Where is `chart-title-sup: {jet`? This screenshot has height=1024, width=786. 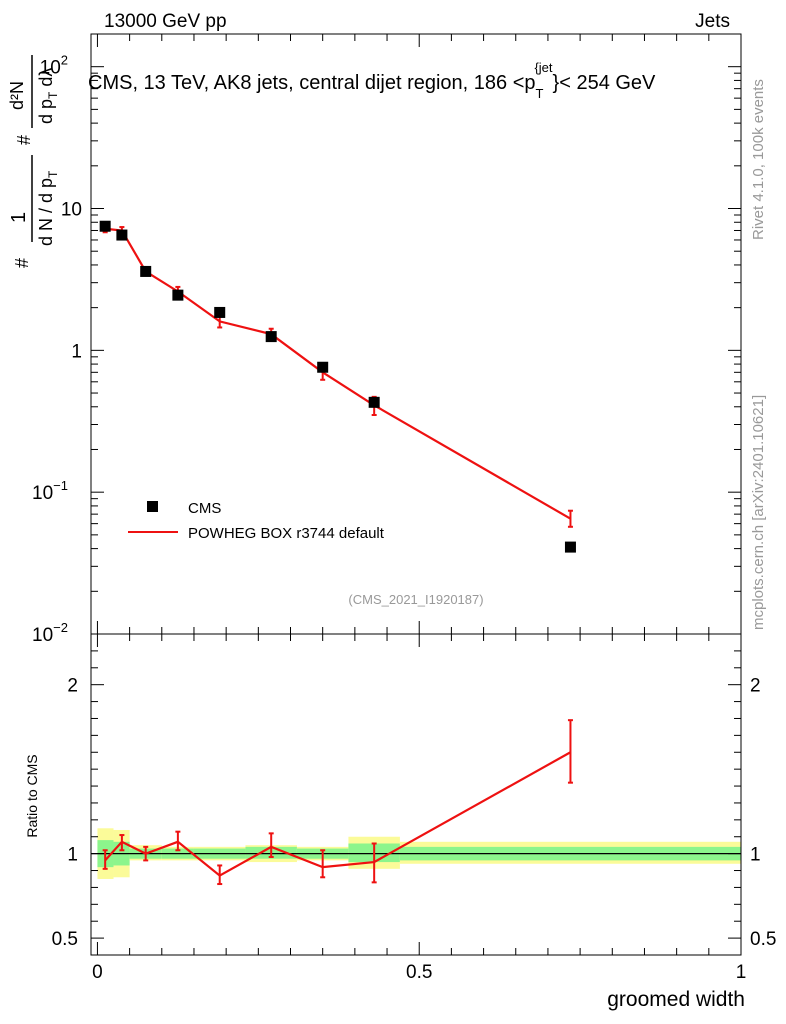 chart-title-sup: {jet is located at coordinates (543, 67).